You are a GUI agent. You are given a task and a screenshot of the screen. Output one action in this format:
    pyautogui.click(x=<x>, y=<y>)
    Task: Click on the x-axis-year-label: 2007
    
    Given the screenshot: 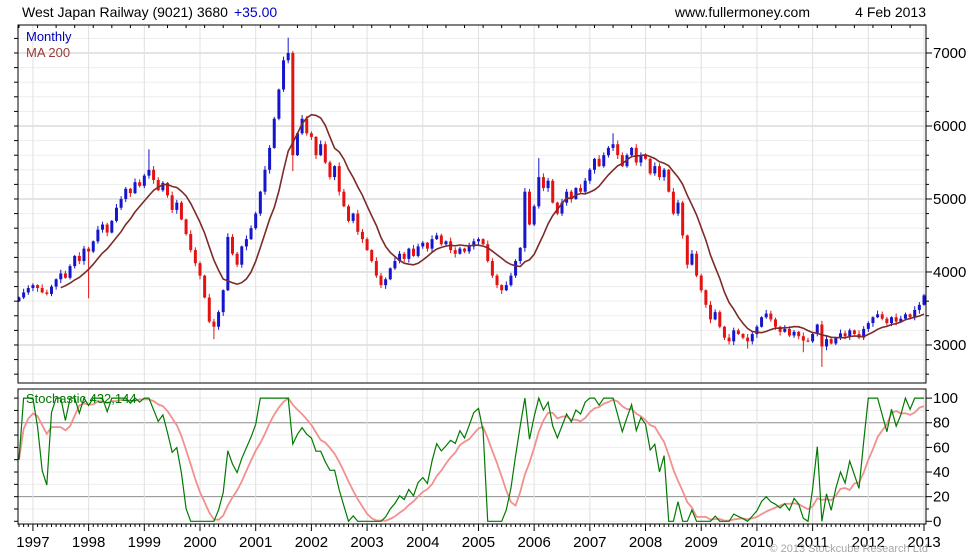 What is the action you would take?
    pyautogui.click(x=589, y=542)
    